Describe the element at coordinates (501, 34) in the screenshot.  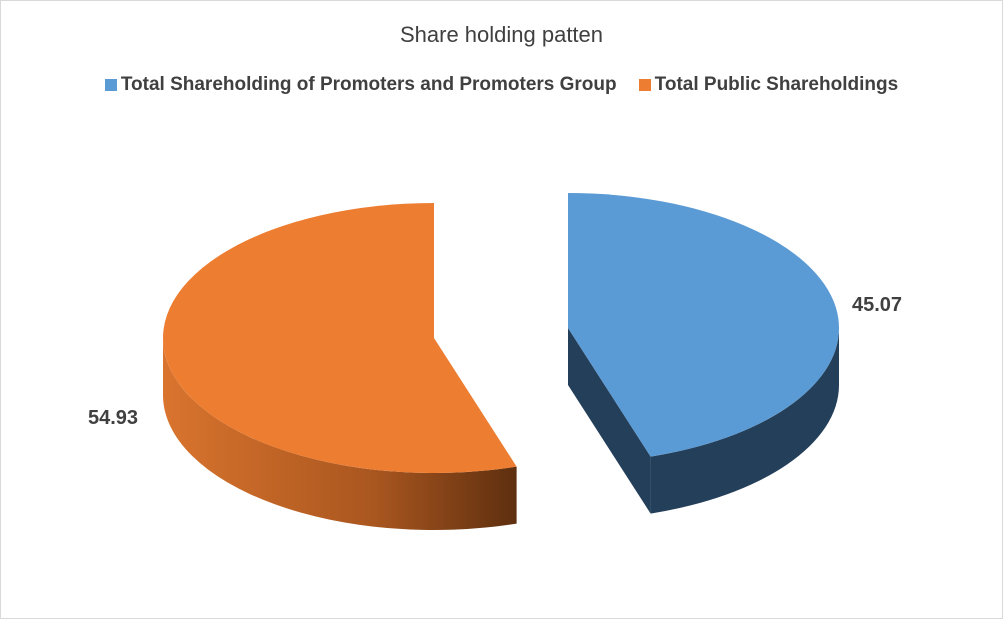
I see `chart-title: Share holding patten` at that location.